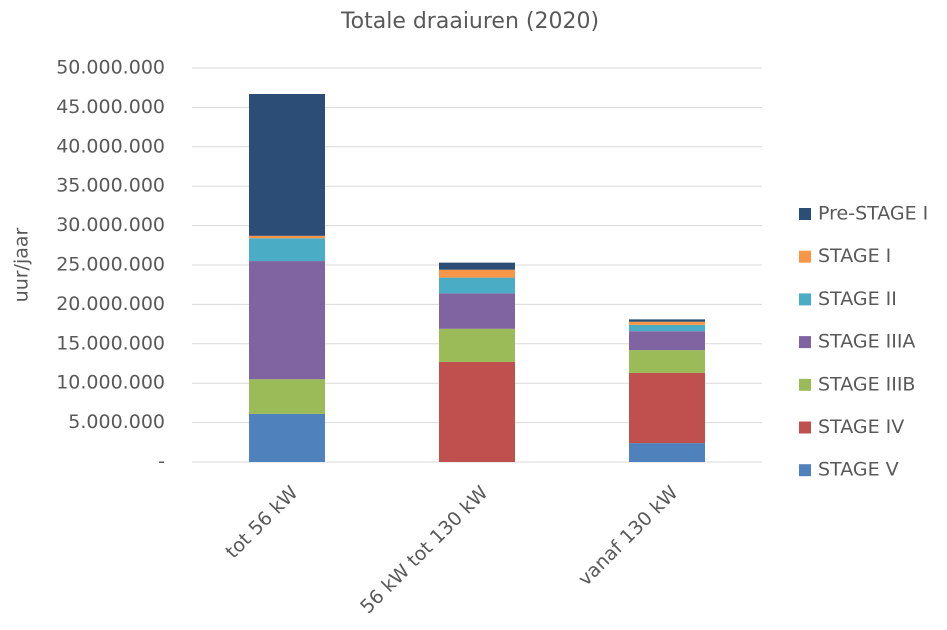 The image size is (947, 630). What do you see at coordinates (110, 225) in the screenshot?
I see `y-tick-label: 30.000.000` at bounding box center [110, 225].